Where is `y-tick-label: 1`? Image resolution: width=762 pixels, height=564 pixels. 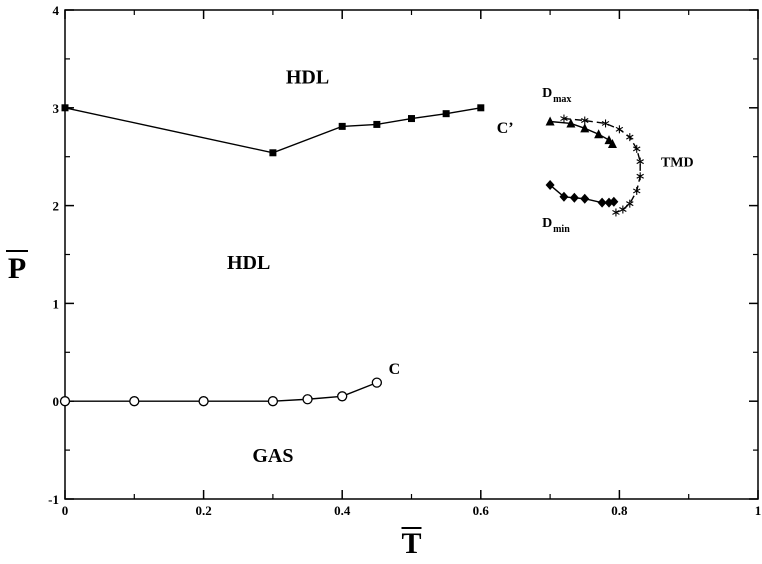 y-tick-label: 1 is located at coordinates (56, 303).